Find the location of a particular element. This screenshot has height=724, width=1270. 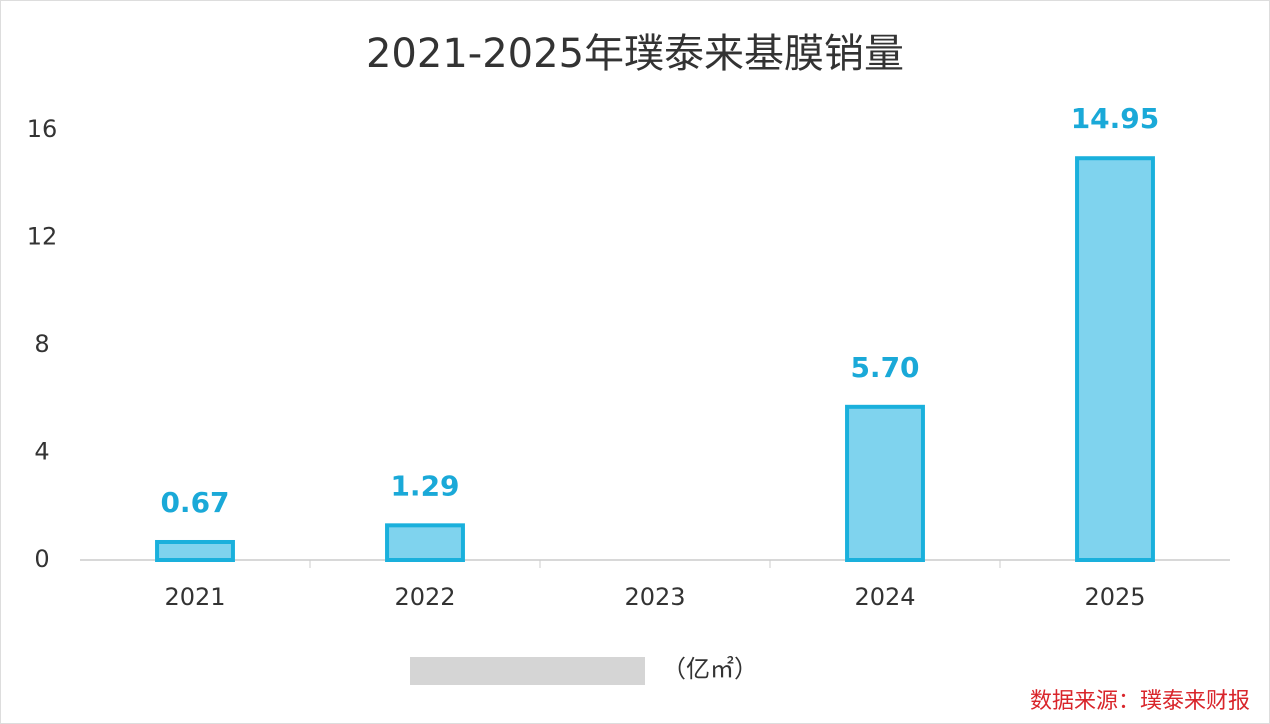

x-tick-label: 2022 is located at coordinates (424, 597).